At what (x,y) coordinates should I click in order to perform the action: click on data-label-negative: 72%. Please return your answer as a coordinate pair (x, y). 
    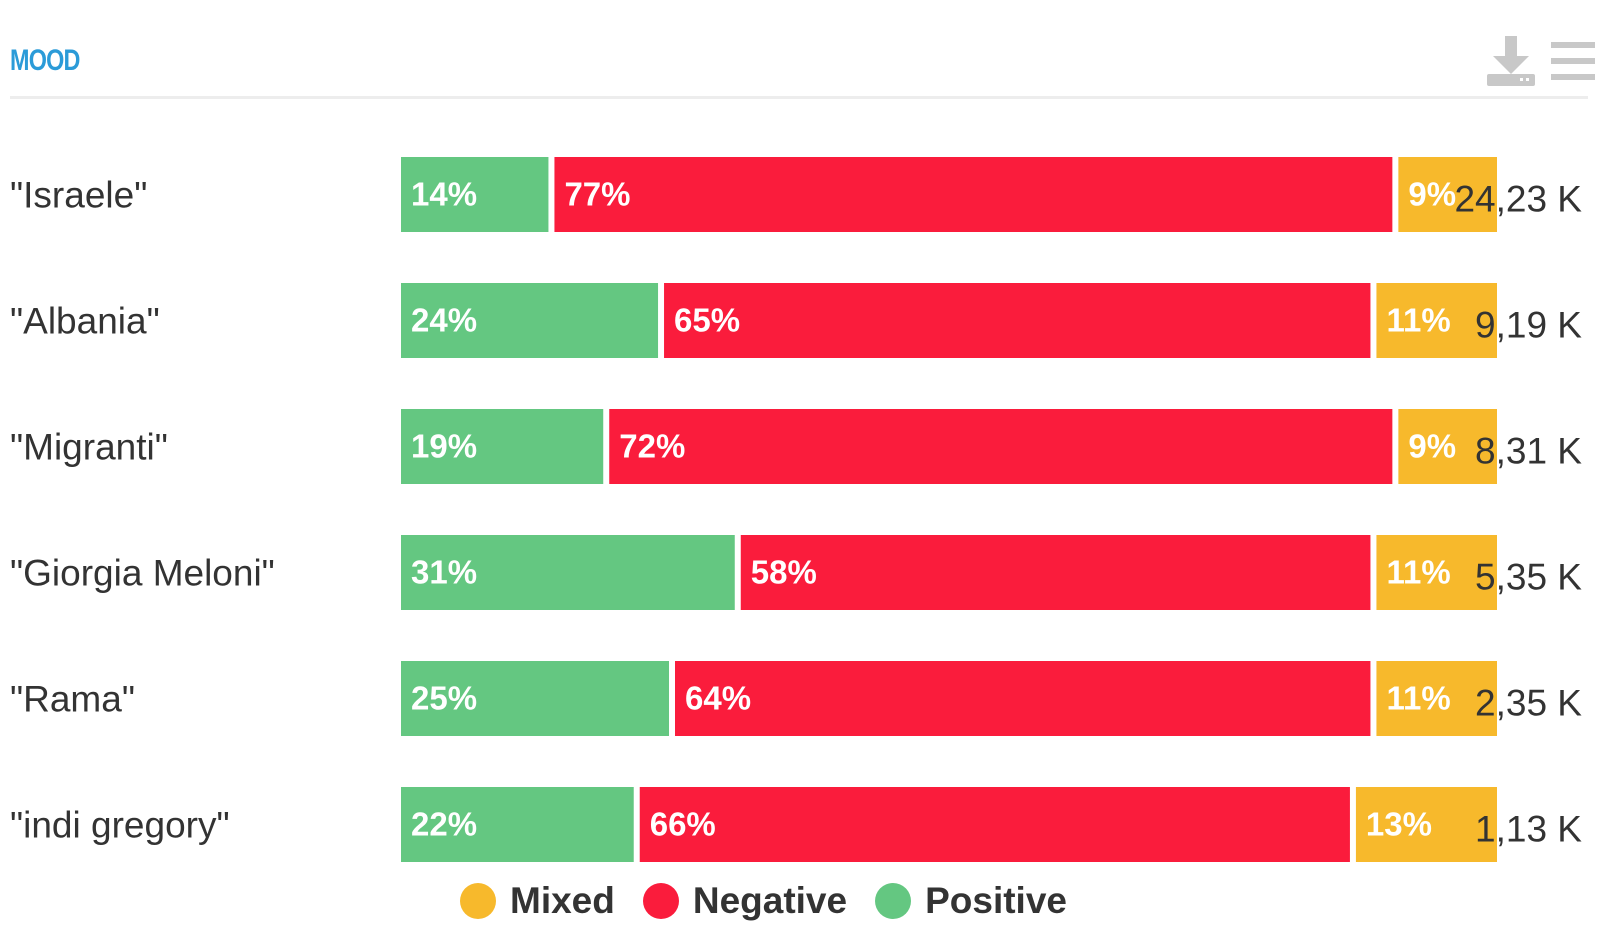
    Looking at the image, I should click on (652, 446).